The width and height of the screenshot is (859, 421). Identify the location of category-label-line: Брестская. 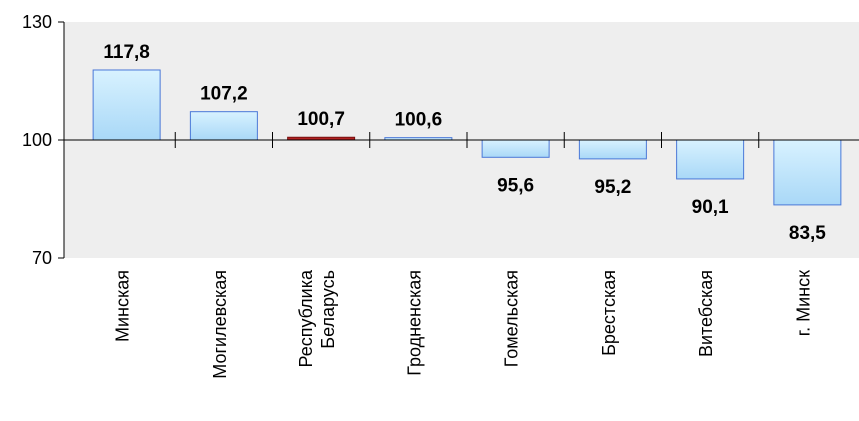
(609, 313).